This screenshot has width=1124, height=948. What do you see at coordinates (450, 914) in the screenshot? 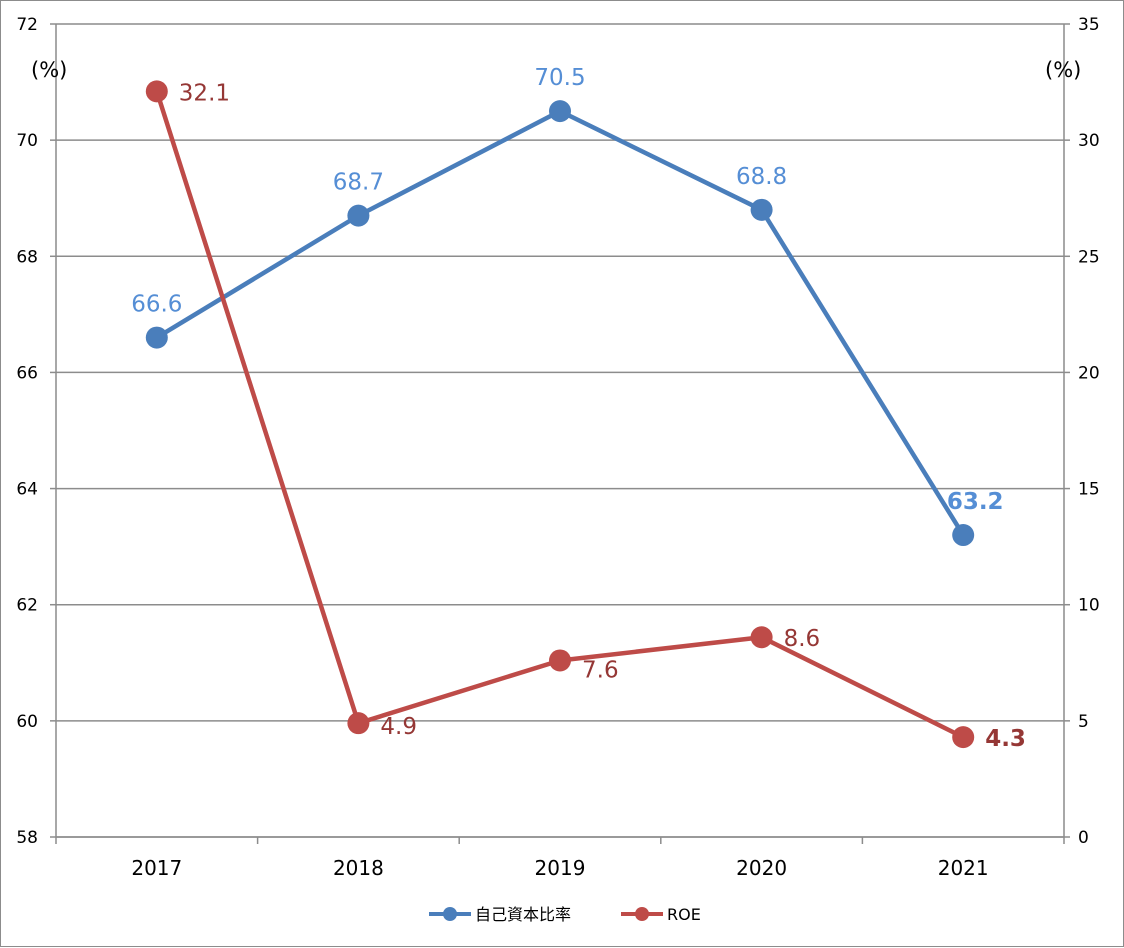
I see `legend-marker-equity-ratio` at bounding box center [450, 914].